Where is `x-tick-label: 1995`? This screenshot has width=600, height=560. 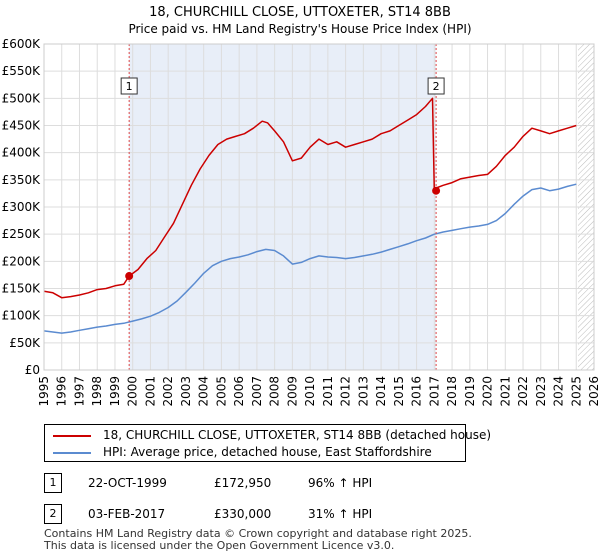 x-tick-label: 1995 is located at coordinates (44, 391).